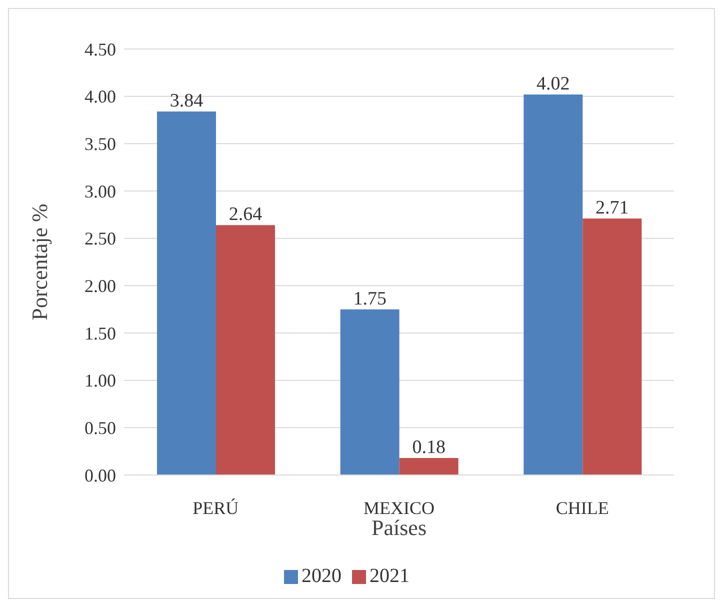  Describe the element at coordinates (390, 576) in the screenshot. I see `legend-label: 2021` at that location.